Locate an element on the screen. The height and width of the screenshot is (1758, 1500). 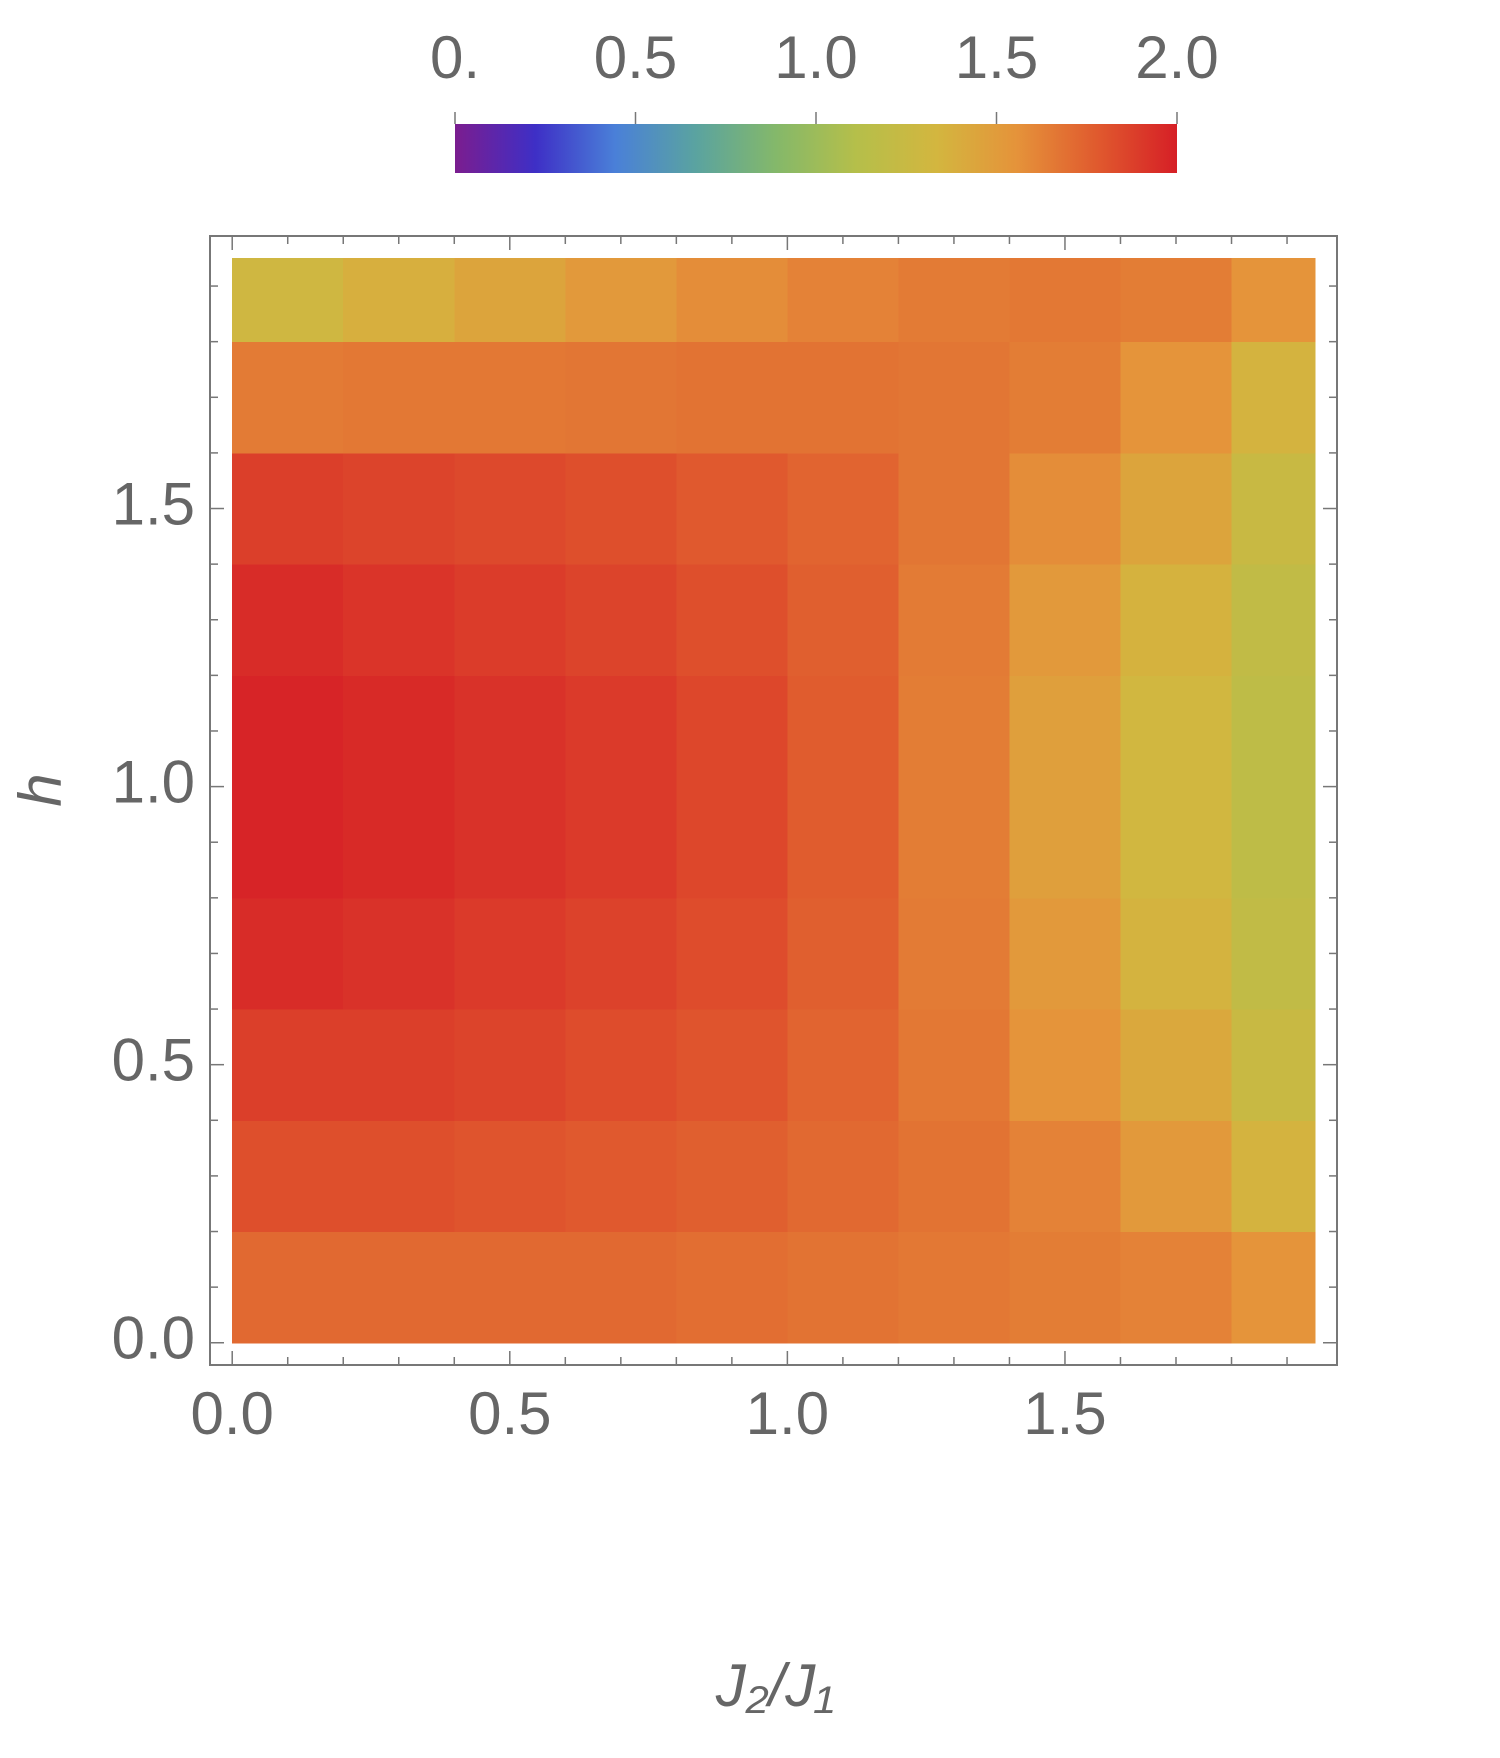
colorbar-tick-label: 0. is located at coordinates (455, 57).